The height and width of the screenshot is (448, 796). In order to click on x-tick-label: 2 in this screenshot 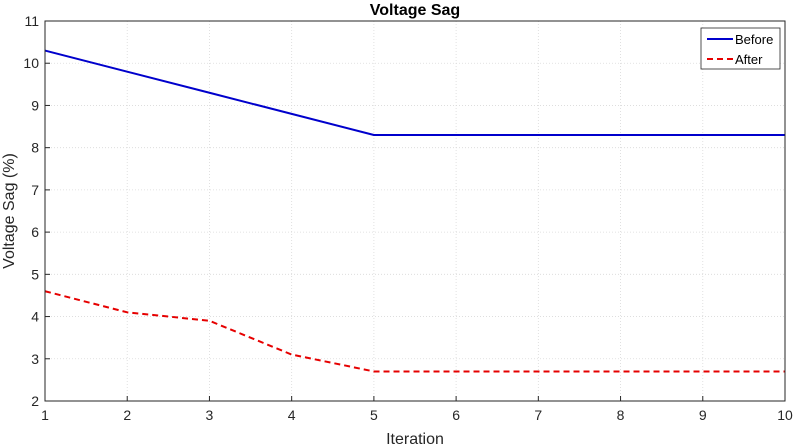, I will do `click(127, 415)`.